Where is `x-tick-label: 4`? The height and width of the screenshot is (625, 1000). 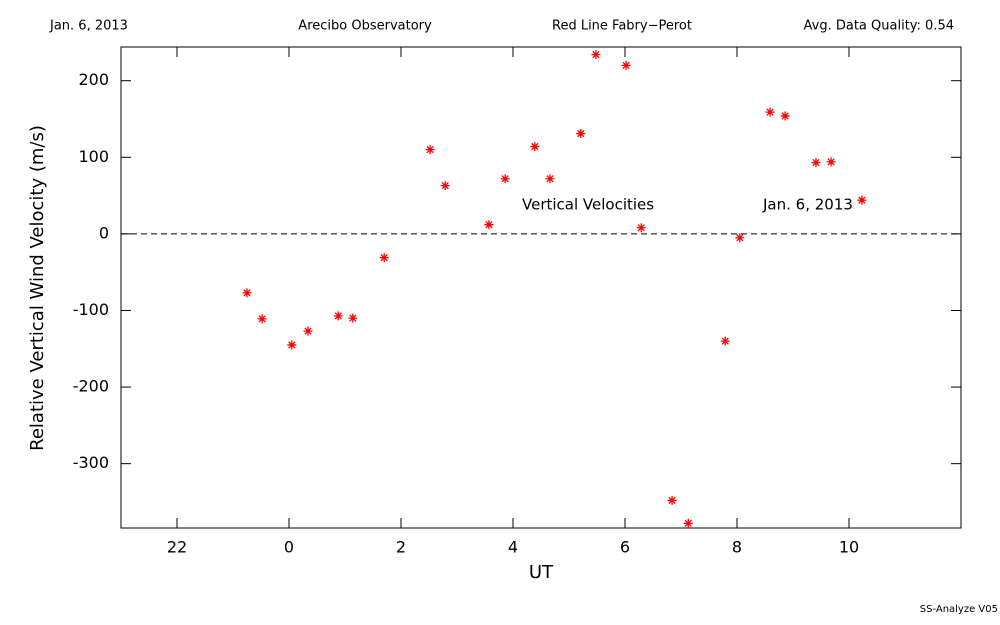 x-tick-label: 4 is located at coordinates (513, 547).